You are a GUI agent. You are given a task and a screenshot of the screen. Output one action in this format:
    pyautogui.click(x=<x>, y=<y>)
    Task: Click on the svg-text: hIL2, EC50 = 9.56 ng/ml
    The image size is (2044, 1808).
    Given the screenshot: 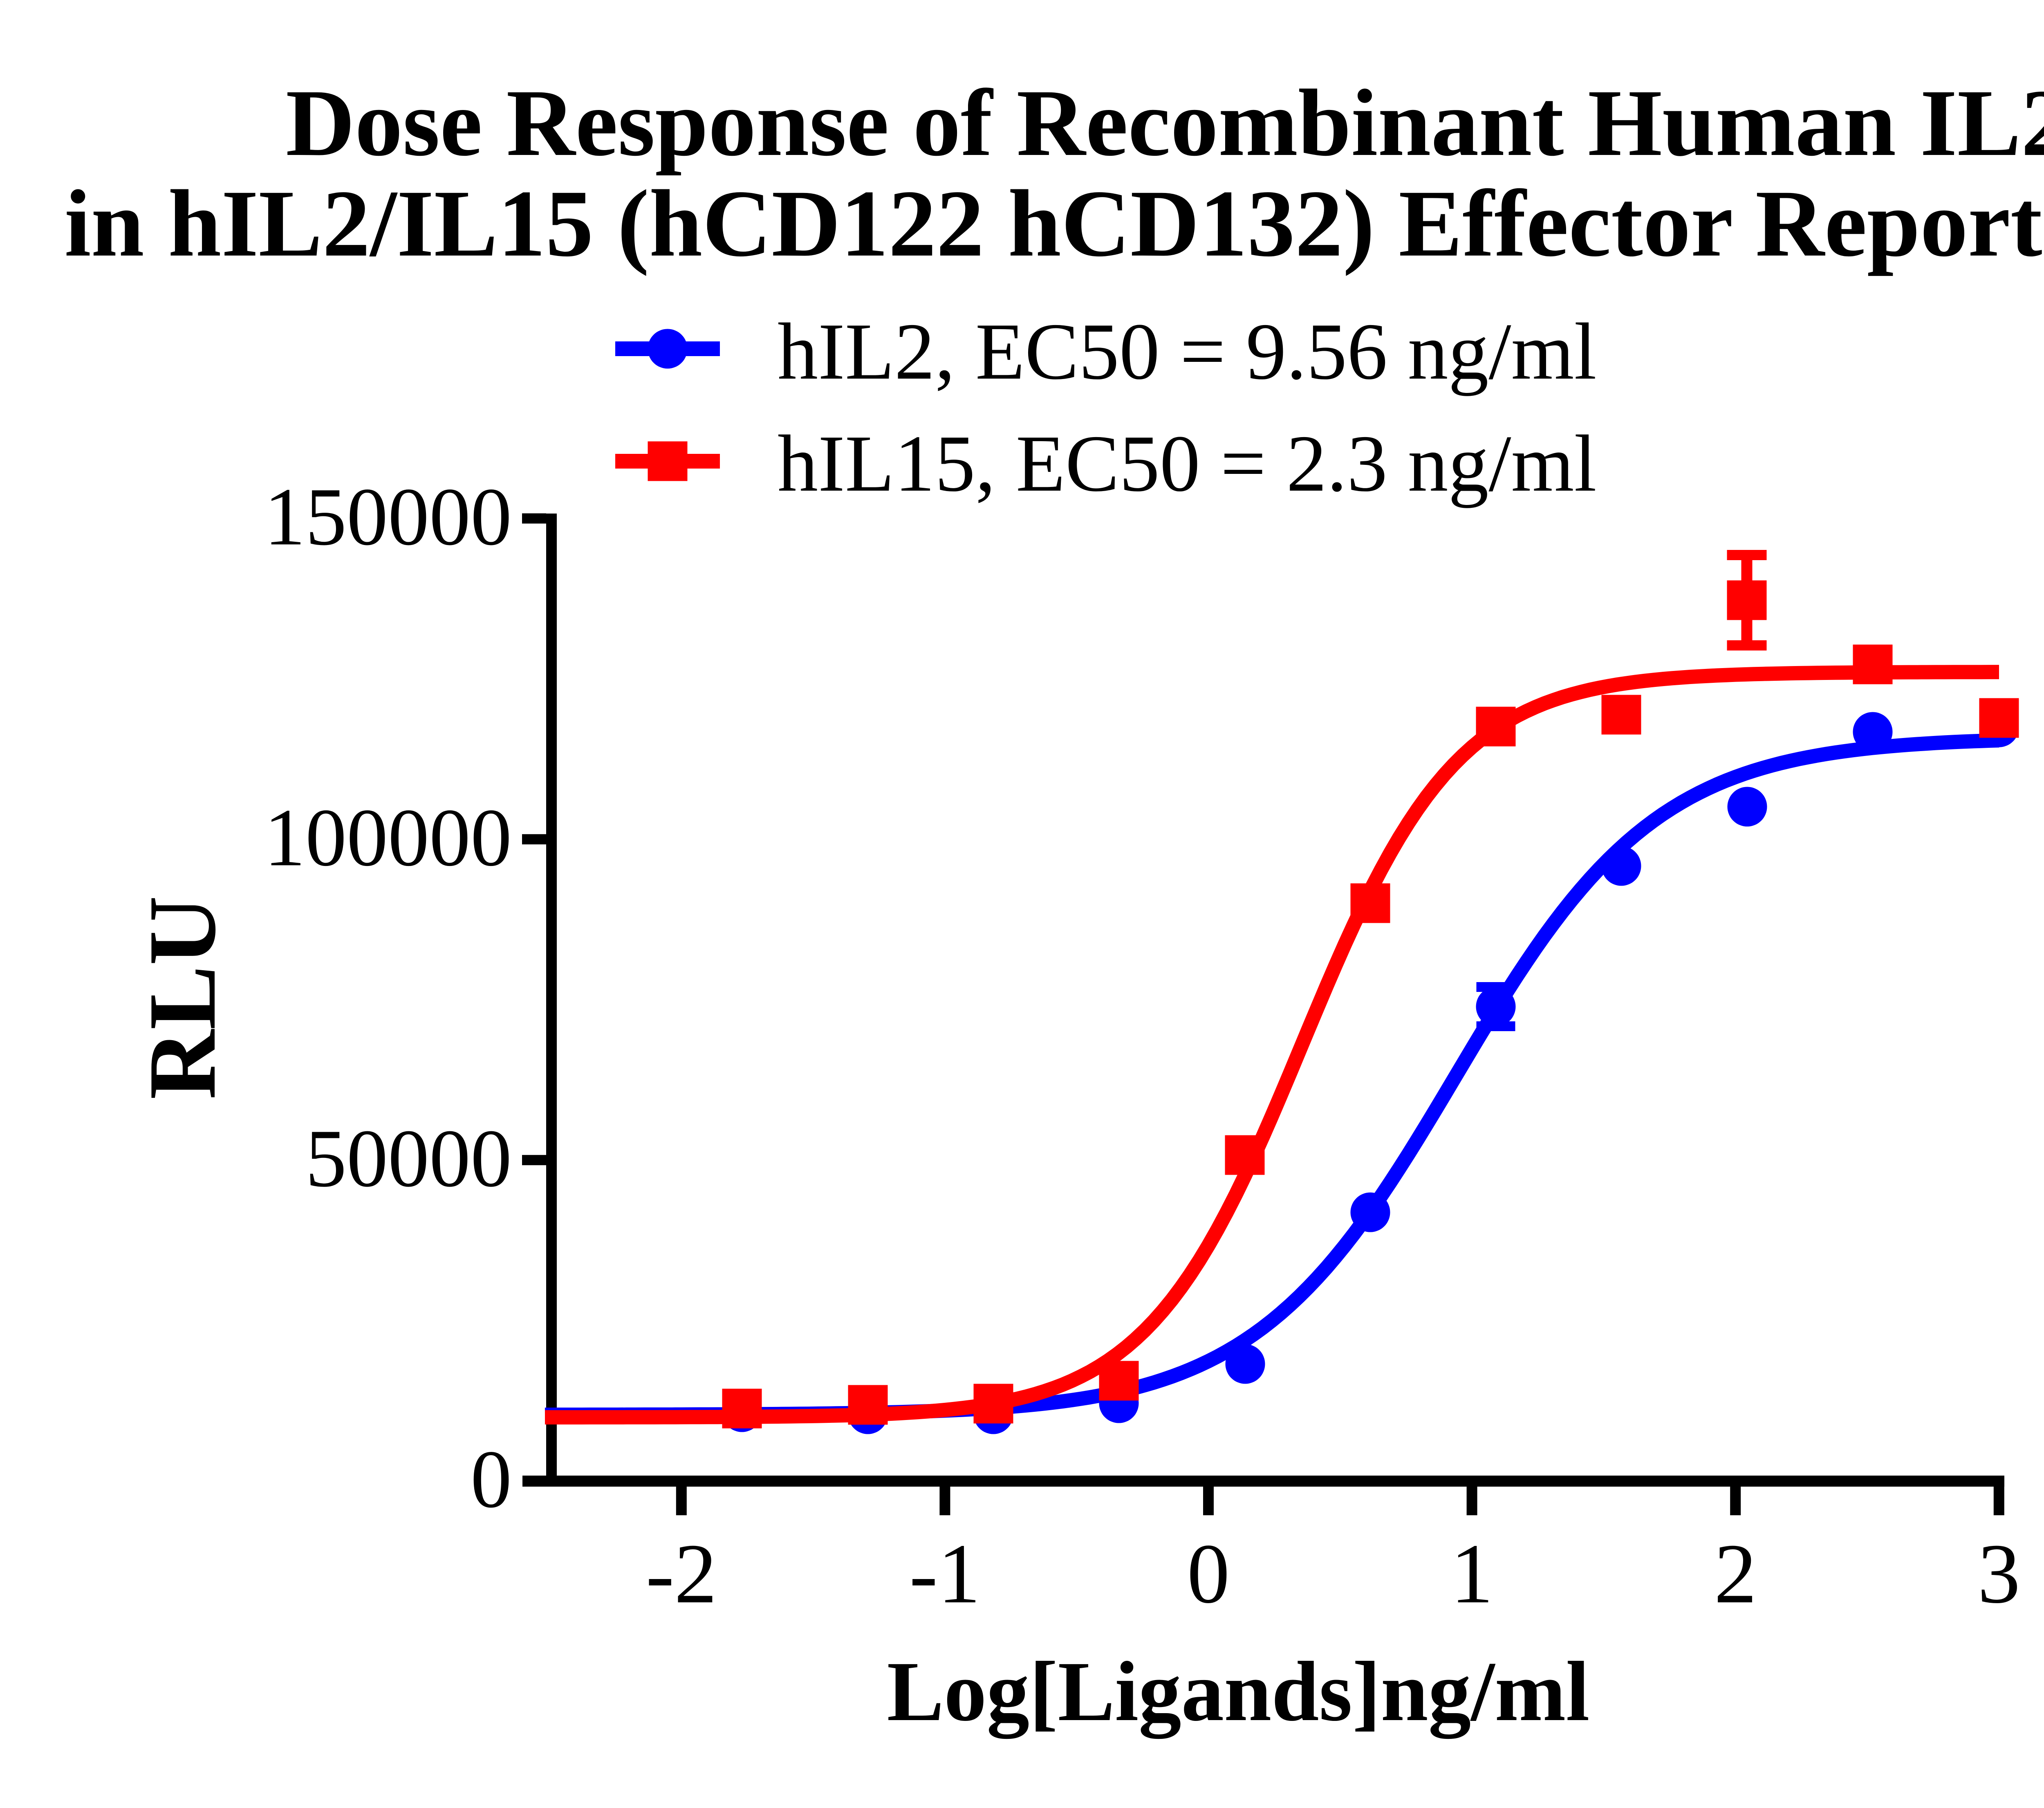 What is the action you would take?
    pyautogui.click(x=1188, y=352)
    